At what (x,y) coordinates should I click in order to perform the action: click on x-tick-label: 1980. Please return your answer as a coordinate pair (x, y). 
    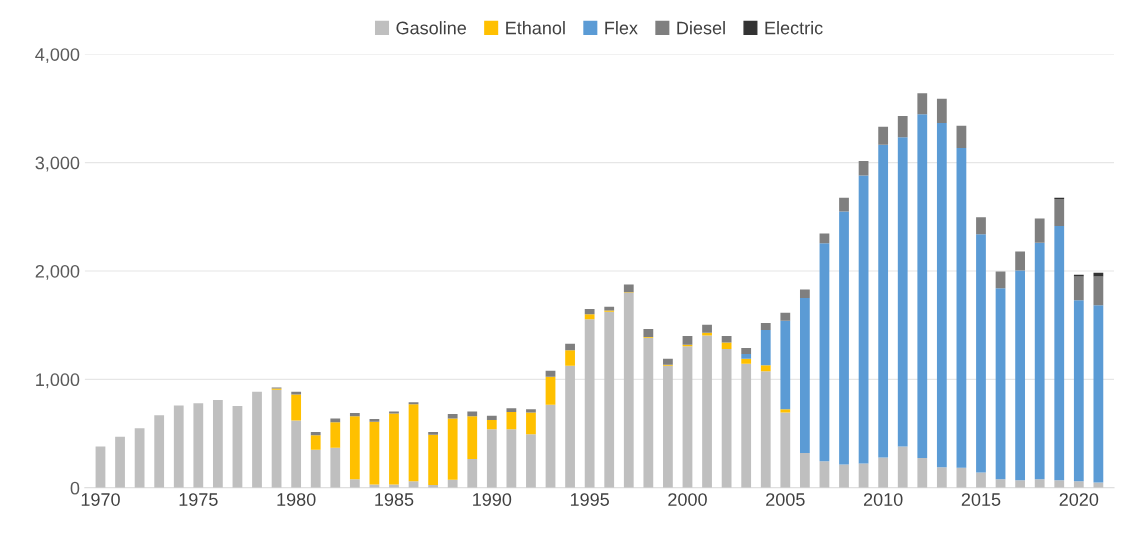
    Looking at the image, I should click on (296, 499).